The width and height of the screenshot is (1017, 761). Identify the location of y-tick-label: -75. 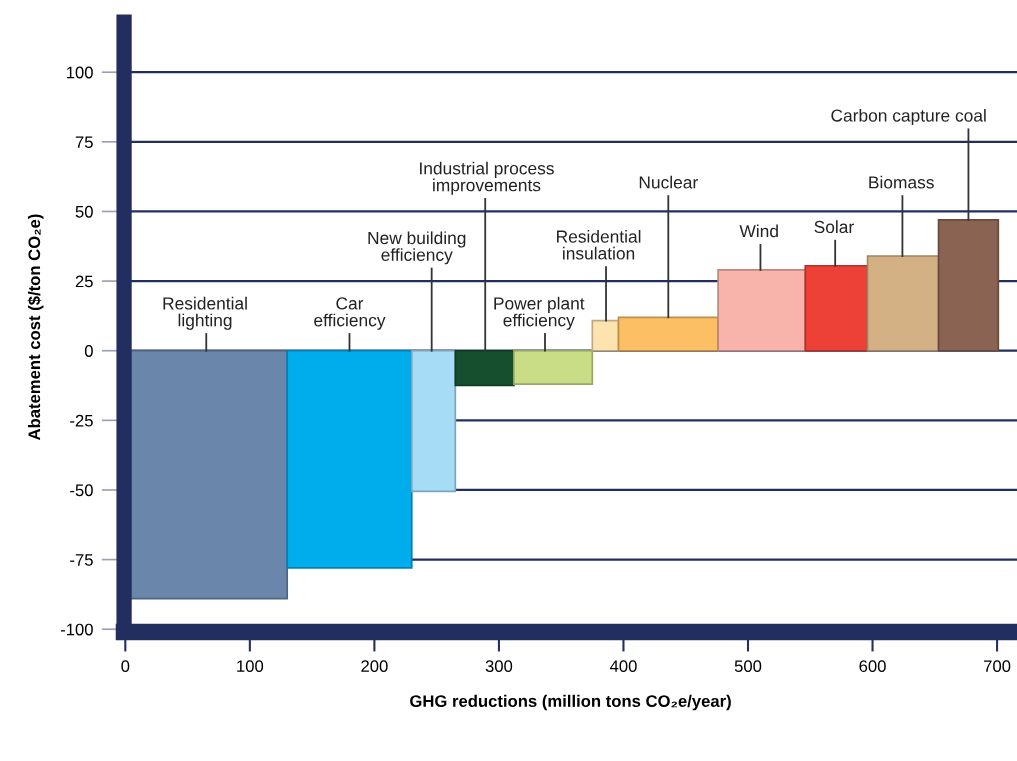
(81, 560).